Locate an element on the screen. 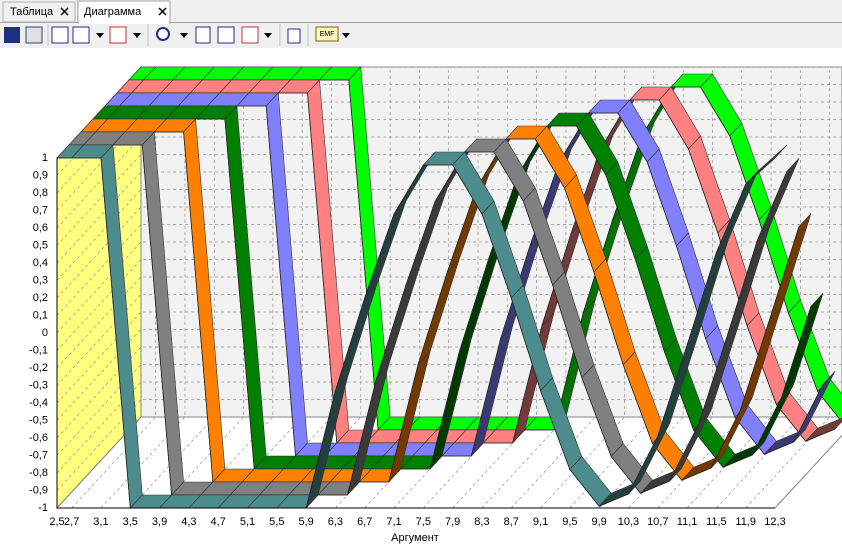 The image size is (842, 557). x-tick-label: 8,3 is located at coordinates (481, 522).